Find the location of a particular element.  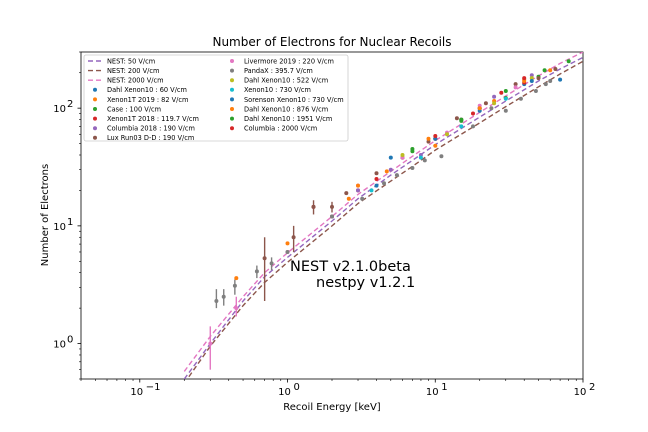

x-tick-exponent: −1 is located at coordinates (153, 387).